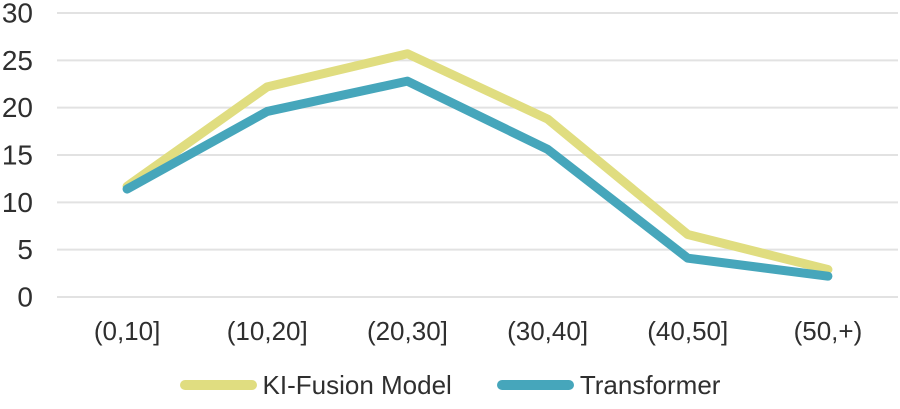  Describe the element at coordinates (17, 202) in the screenshot. I see `y-axis-tick-label: 10` at that location.